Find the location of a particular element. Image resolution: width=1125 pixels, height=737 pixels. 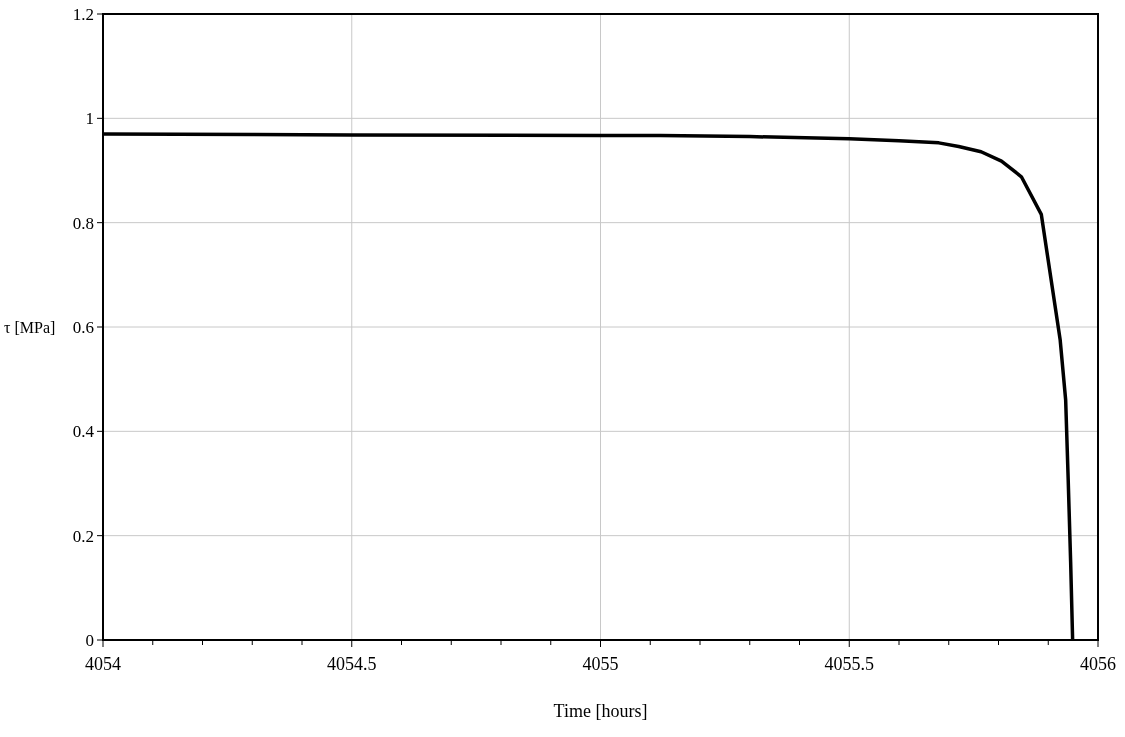

y-tick-label: 0.2 is located at coordinates (83, 536).